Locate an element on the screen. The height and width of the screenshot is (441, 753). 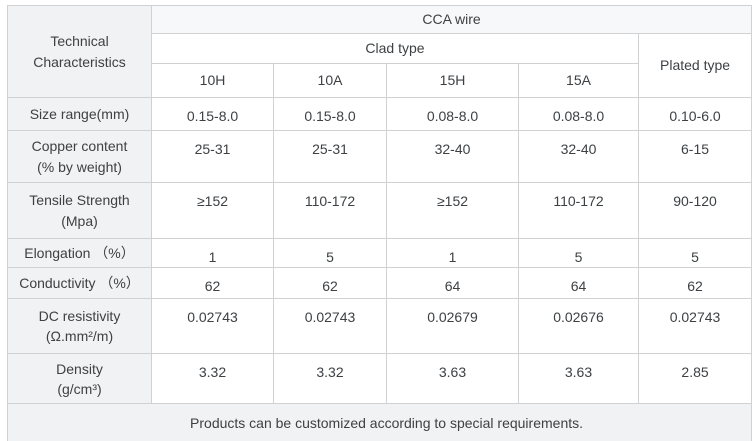
column-header-15h: 15H is located at coordinates (452, 80).